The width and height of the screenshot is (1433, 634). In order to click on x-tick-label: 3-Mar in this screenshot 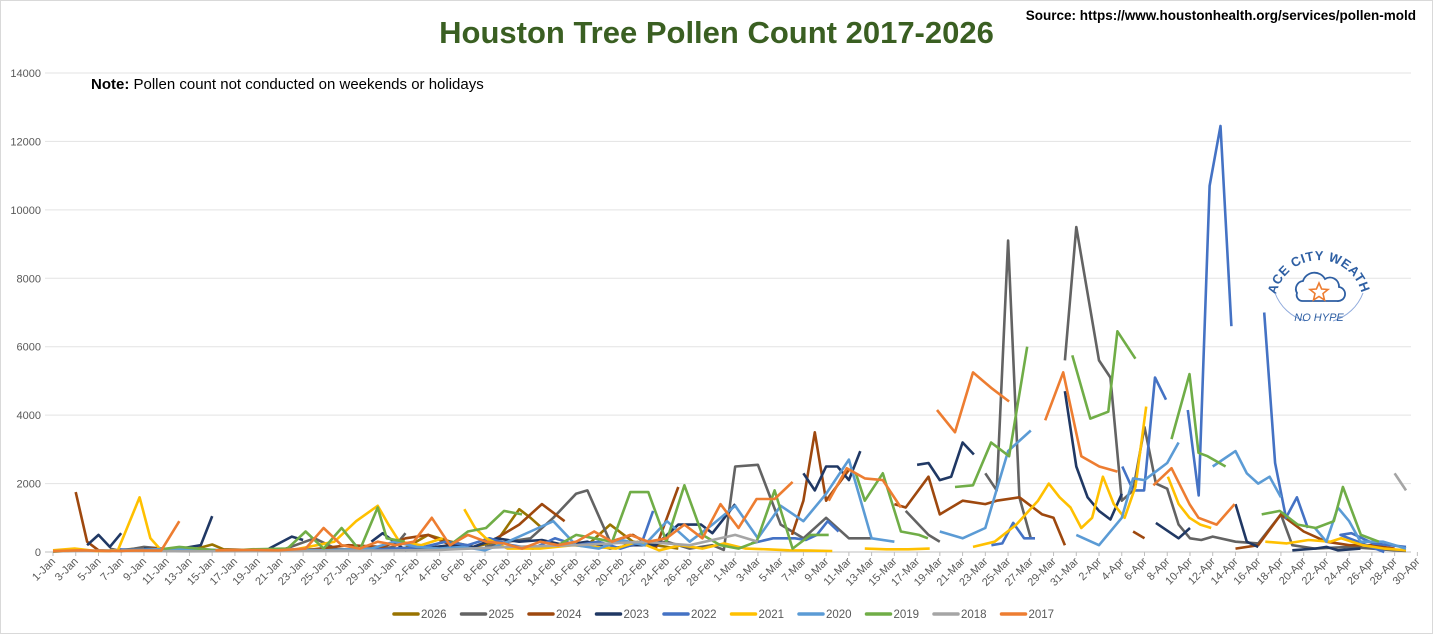, I will do `click(748, 569)`.